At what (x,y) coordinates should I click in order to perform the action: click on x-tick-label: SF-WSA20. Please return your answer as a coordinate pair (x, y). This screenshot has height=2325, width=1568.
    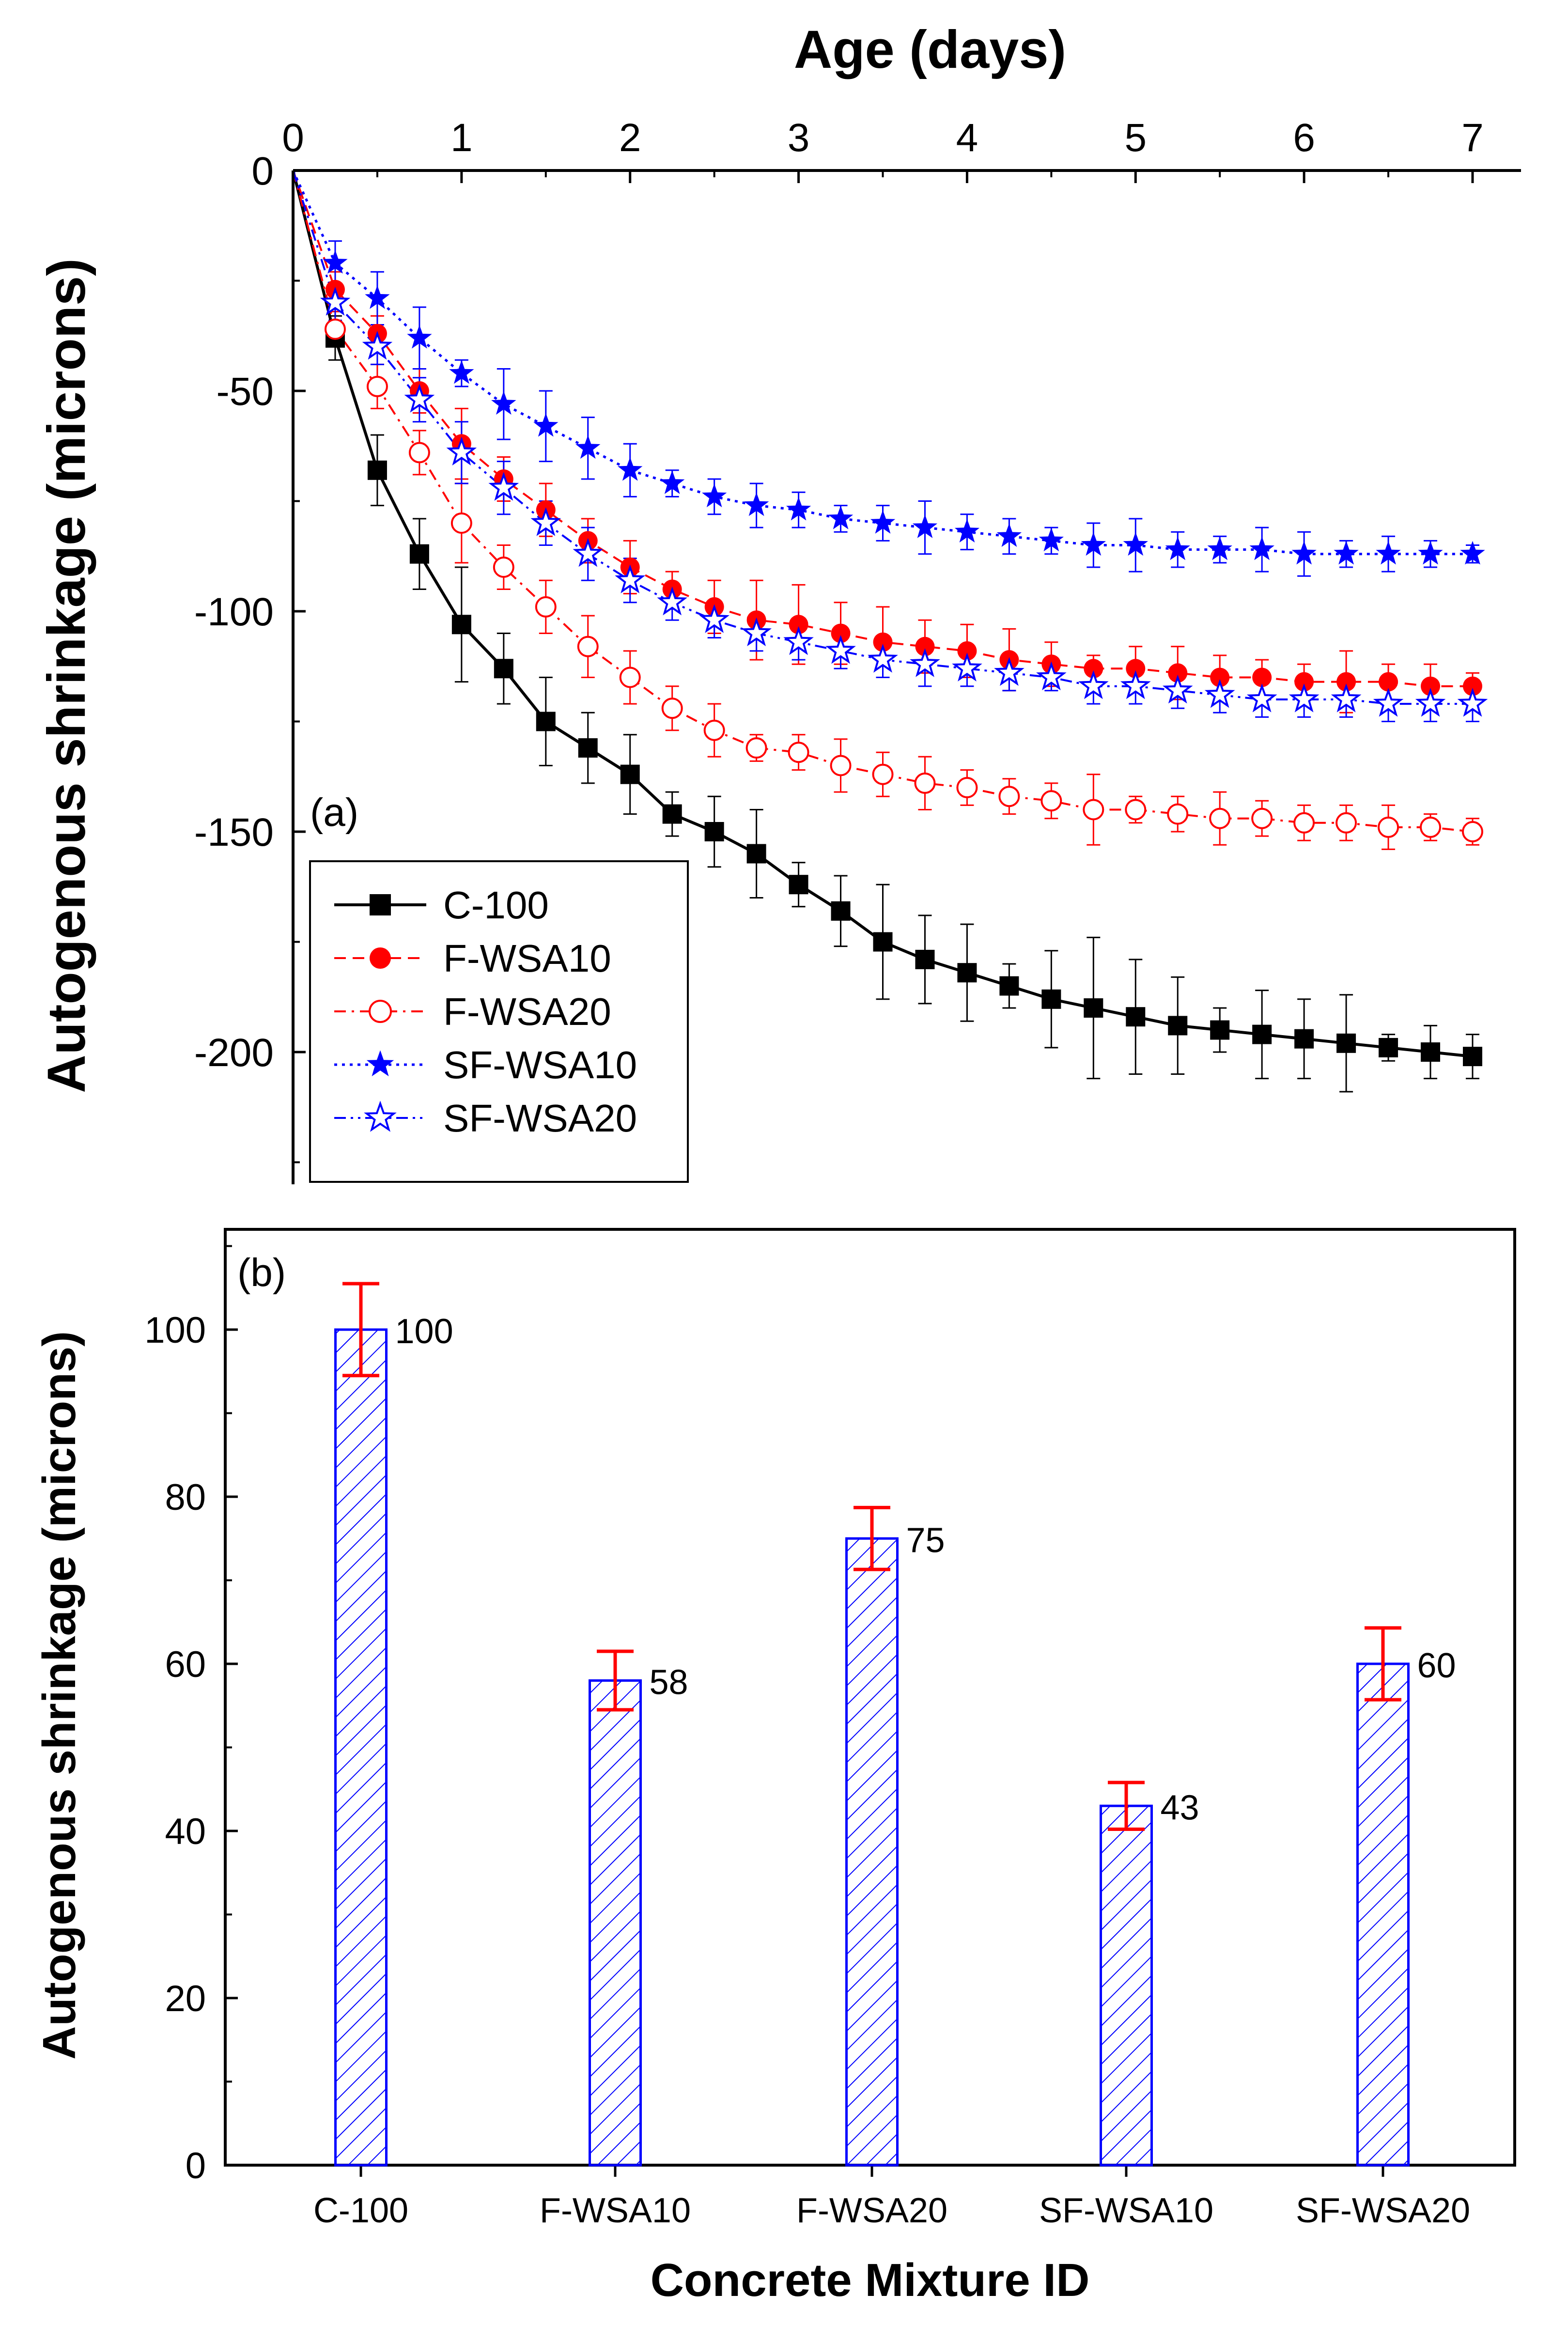
    Looking at the image, I should click on (1383, 2210).